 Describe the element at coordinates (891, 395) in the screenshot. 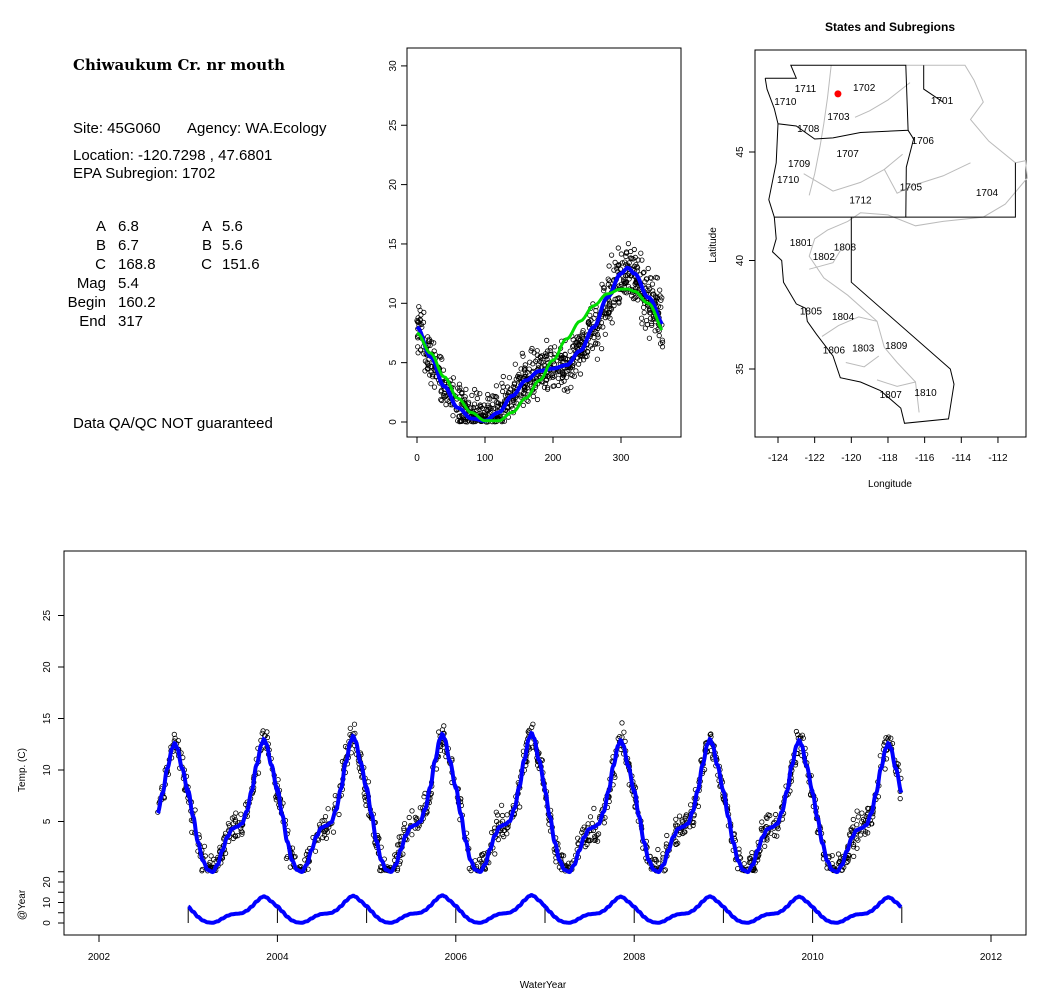

I see `region-label: 1807` at that location.